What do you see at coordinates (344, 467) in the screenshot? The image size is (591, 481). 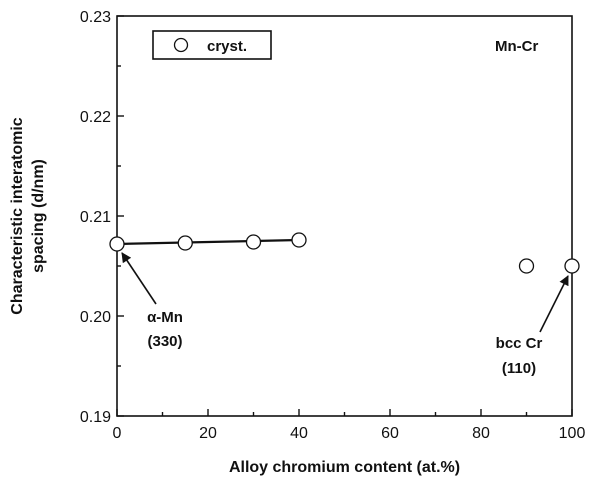 I see `x-axis-title: Alloy chromium content (at.%)` at bounding box center [344, 467].